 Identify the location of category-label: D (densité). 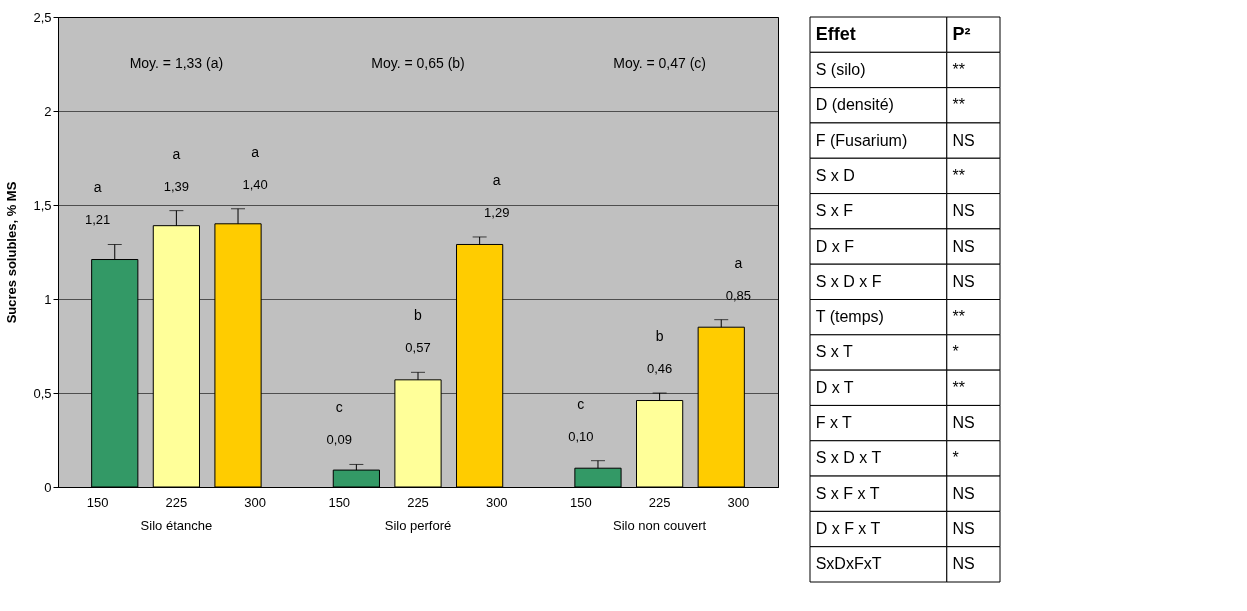
(854, 105).